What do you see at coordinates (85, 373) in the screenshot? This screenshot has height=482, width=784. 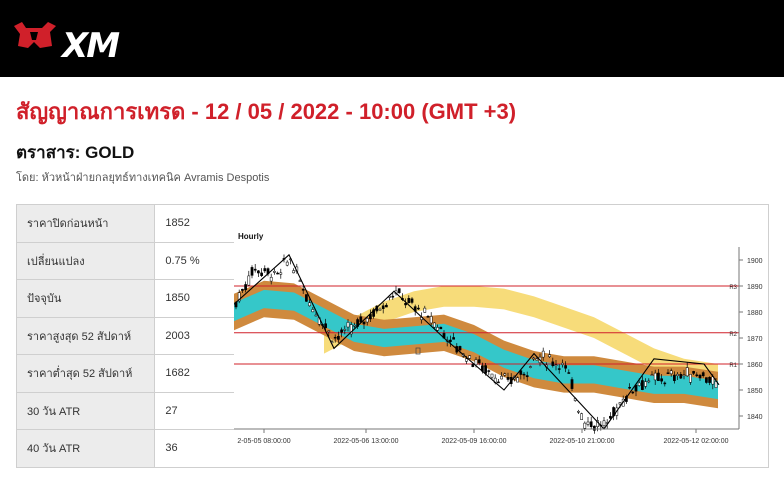 I see `stat-label: ราคาต่ำสุด 52 สัปดาห์` at bounding box center [85, 373].